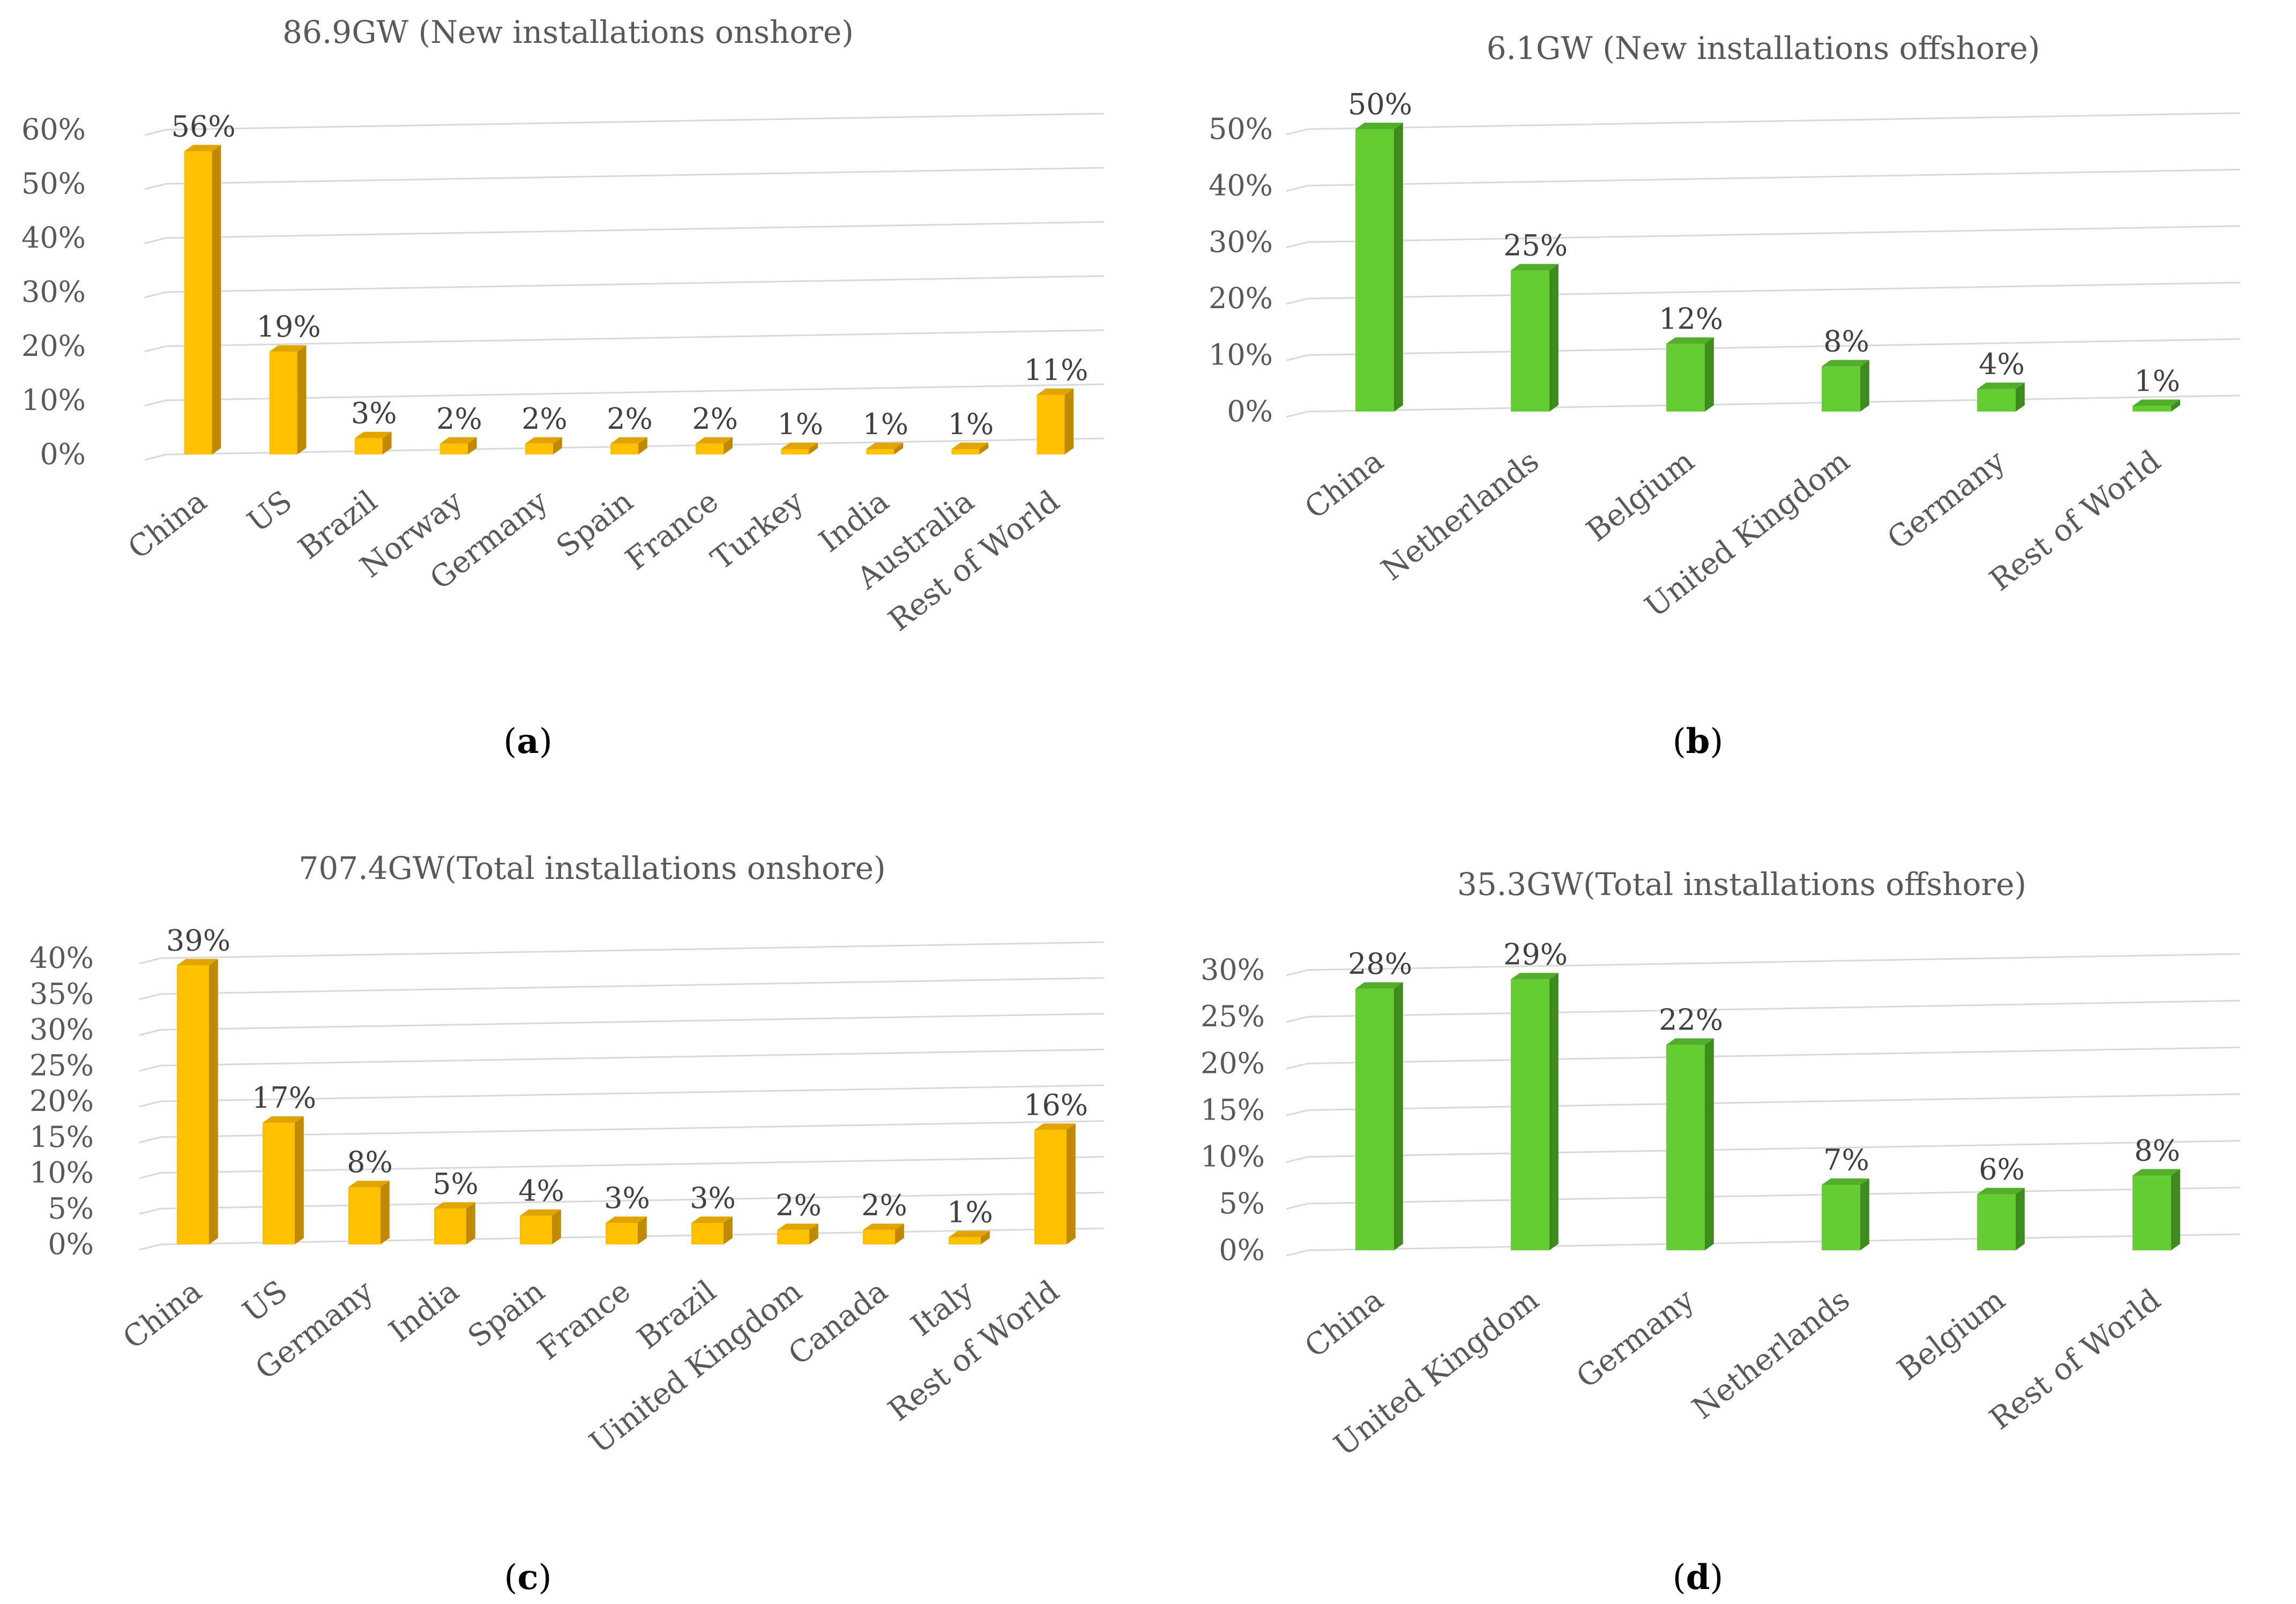 The width and height of the screenshot is (2296, 1604). What do you see at coordinates (1535, 954) in the screenshot?
I see `data-label: 29%` at bounding box center [1535, 954].